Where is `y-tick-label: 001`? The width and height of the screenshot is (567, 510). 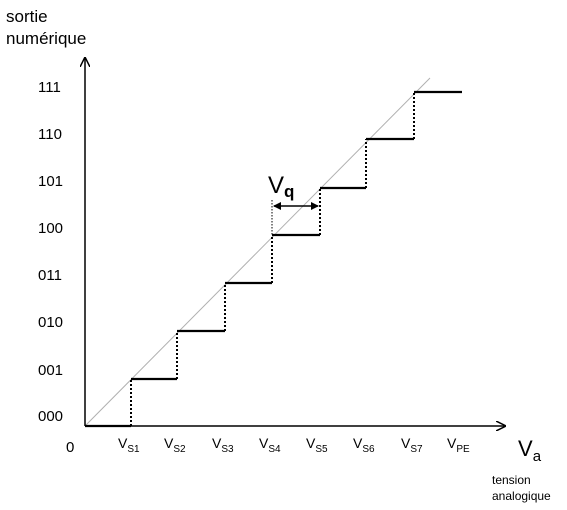 y-tick-label: 001 is located at coordinates (50, 370).